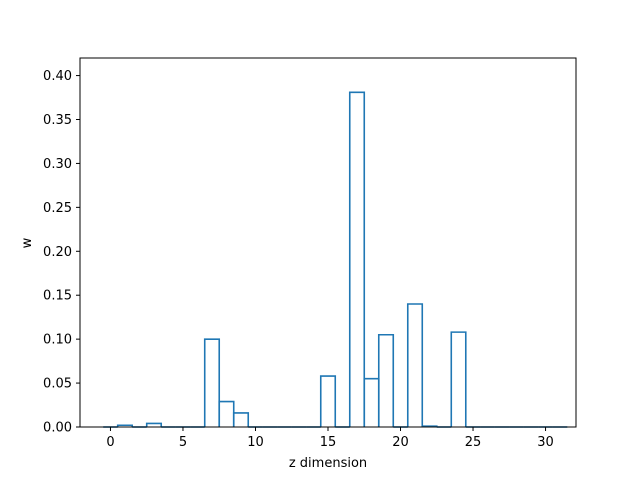  What do you see at coordinates (57, 120) in the screenshot?
I see `y-tick-label: 0.35` at bounding box center [57, 120].